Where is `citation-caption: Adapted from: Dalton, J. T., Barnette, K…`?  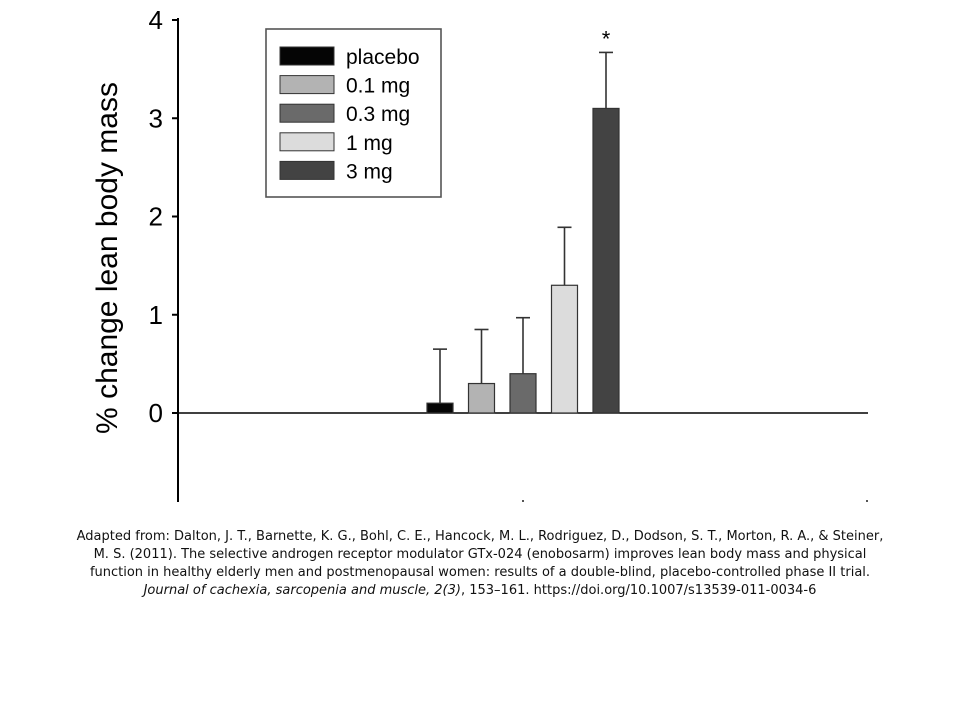
citation-caption: Adapted from: Dalton, J. T., Barnette, K… is located at coordinates (480, 564).